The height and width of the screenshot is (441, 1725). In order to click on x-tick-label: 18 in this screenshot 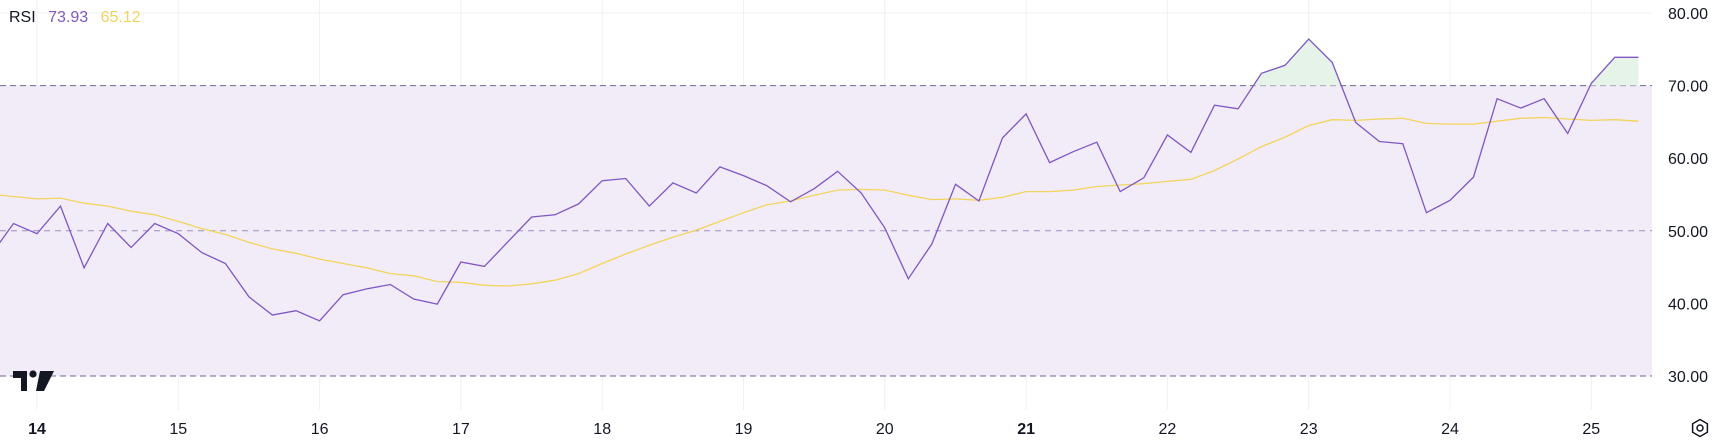, I will do `click(602, 429)`.